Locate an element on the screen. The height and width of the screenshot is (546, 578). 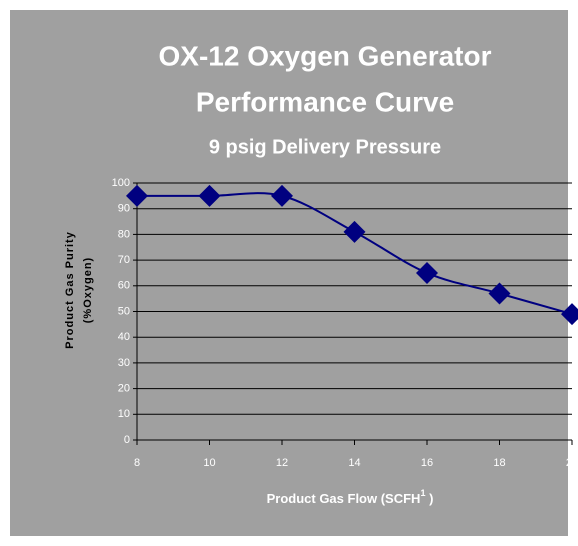
y-tick-label: 40 is located at coordinates (124, 337).